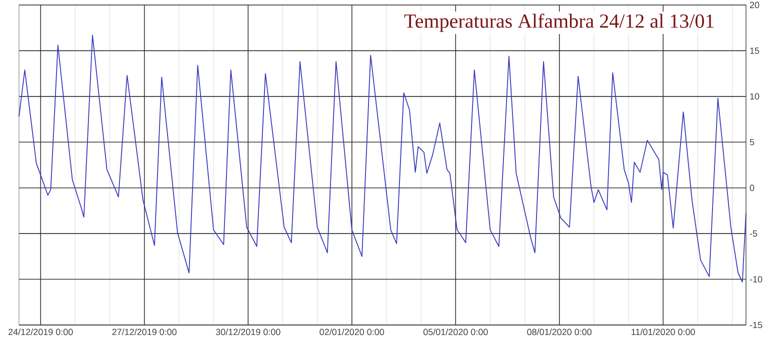 The height and width of the screenshot is (350, 780). Describe the element at coordinates (752, 188) in the screenshot. I see `y-tick-label: 0` at that location.